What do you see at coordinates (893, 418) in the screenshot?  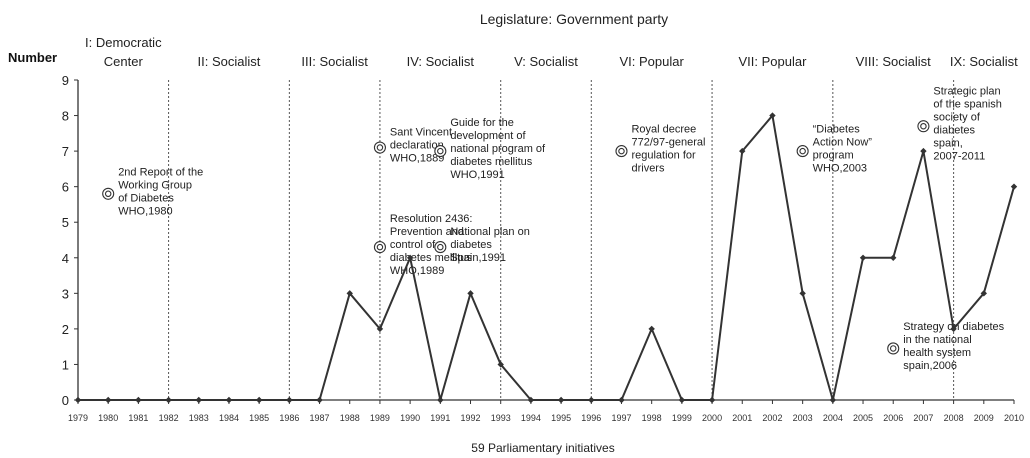 I see `x-tick-label: 2006` at bounding box center [893, 418].